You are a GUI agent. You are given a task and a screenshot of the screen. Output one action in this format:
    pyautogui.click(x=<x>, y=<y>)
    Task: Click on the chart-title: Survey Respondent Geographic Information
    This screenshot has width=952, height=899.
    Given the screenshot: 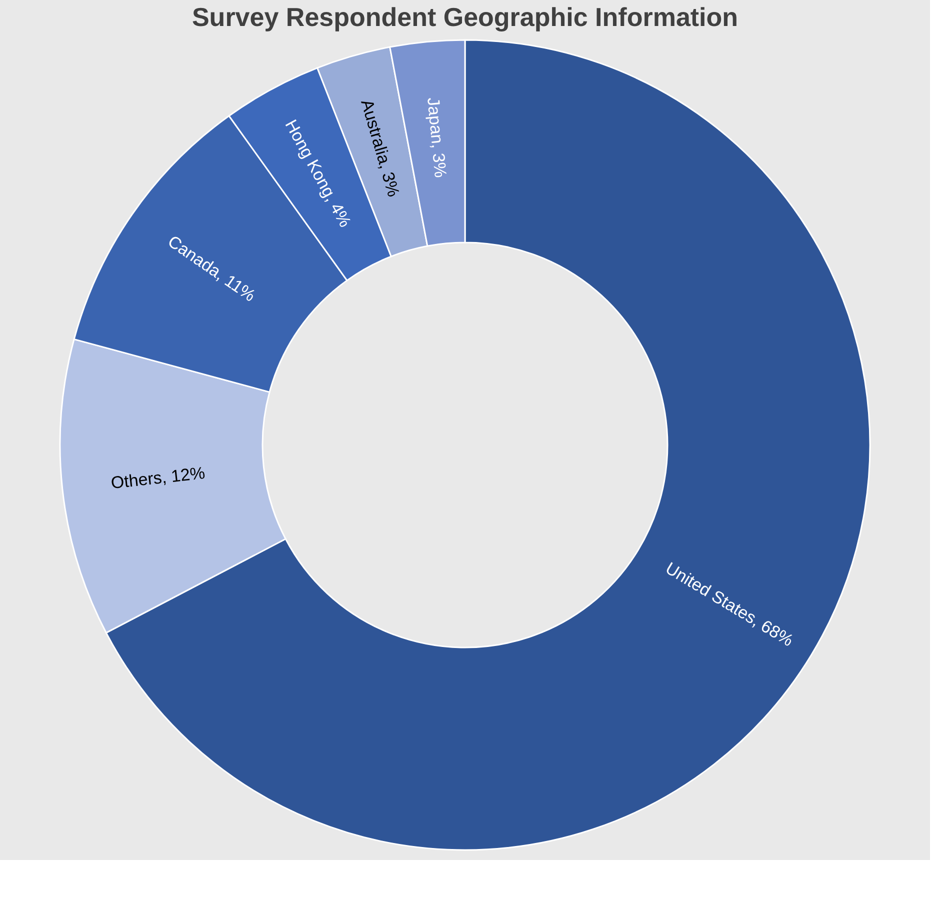 What is the action you would take?
    pyautogui.click(x=465, y=17)
    